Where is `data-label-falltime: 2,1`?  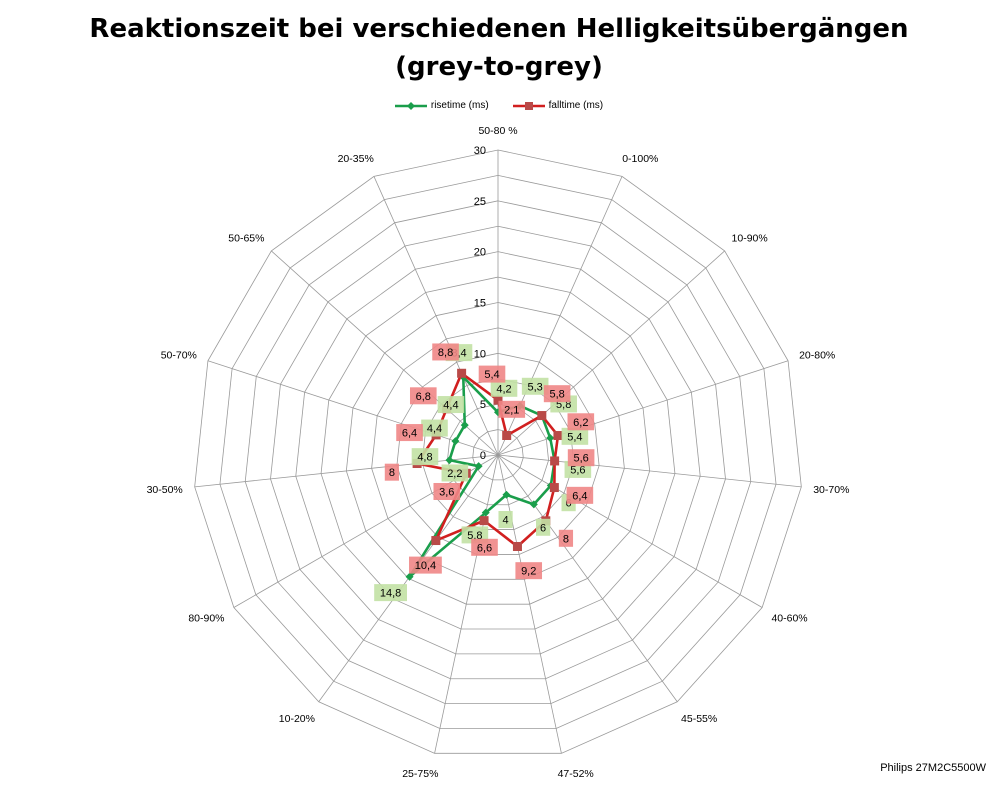 data-label-falltime: 2,1 is located at coordinates (511, 410).